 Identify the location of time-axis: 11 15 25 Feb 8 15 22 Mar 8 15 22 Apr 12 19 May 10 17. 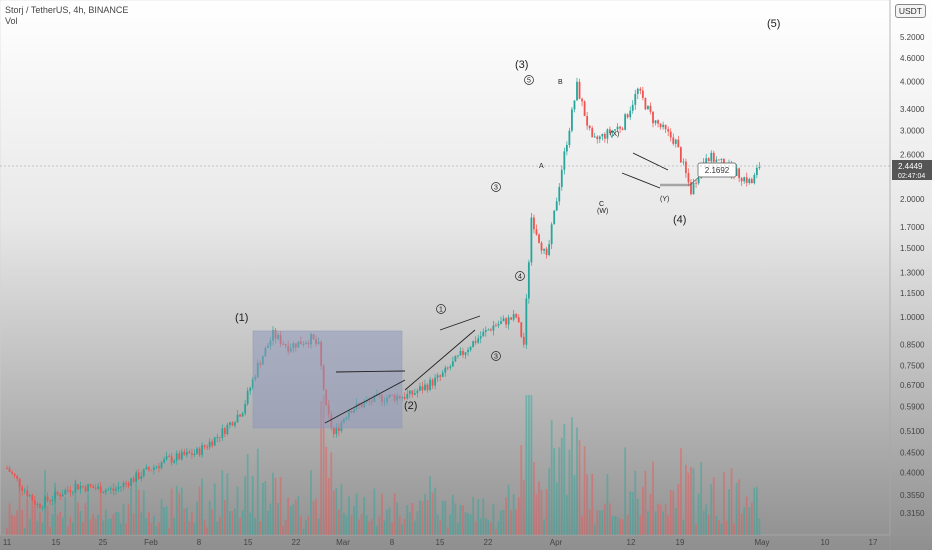
(440, 542).